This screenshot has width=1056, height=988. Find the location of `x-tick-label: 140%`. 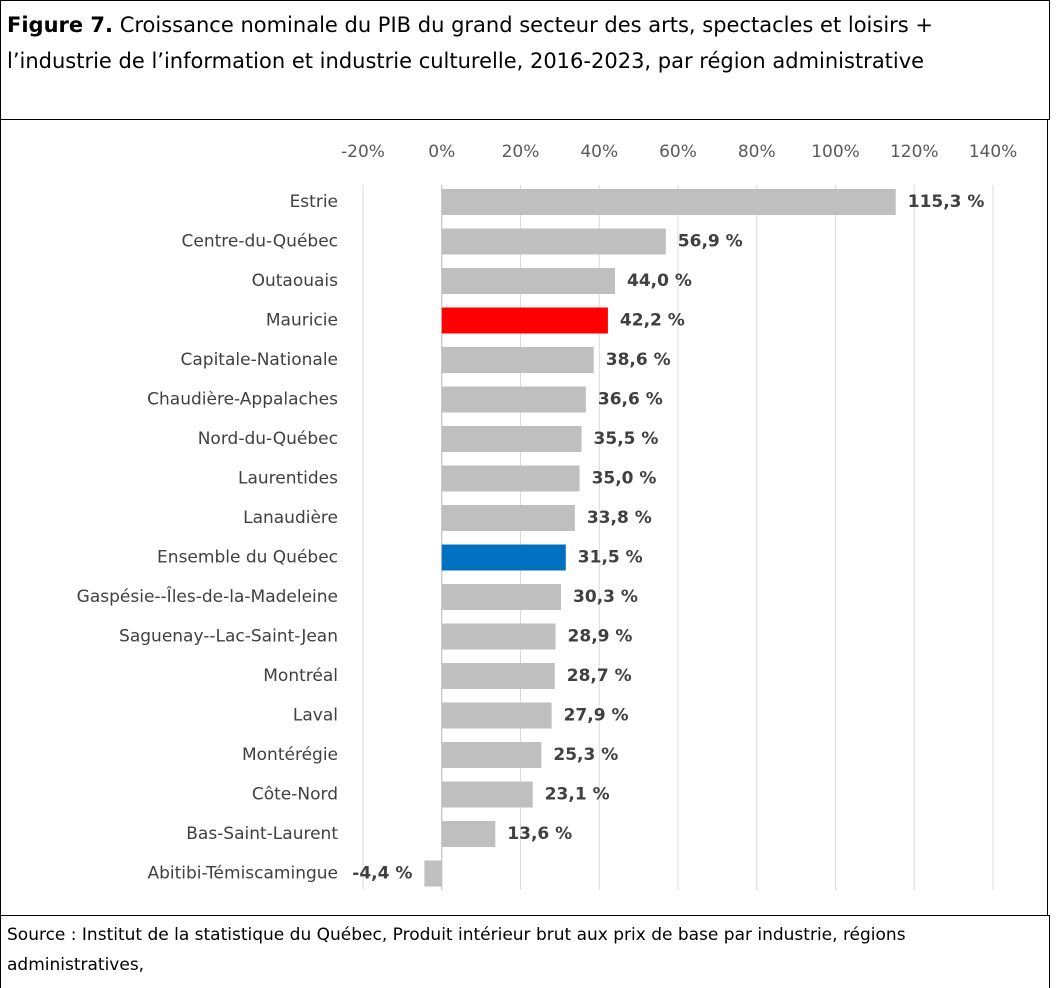

x-tick-label: 140% is located at coordinates (993, 152).